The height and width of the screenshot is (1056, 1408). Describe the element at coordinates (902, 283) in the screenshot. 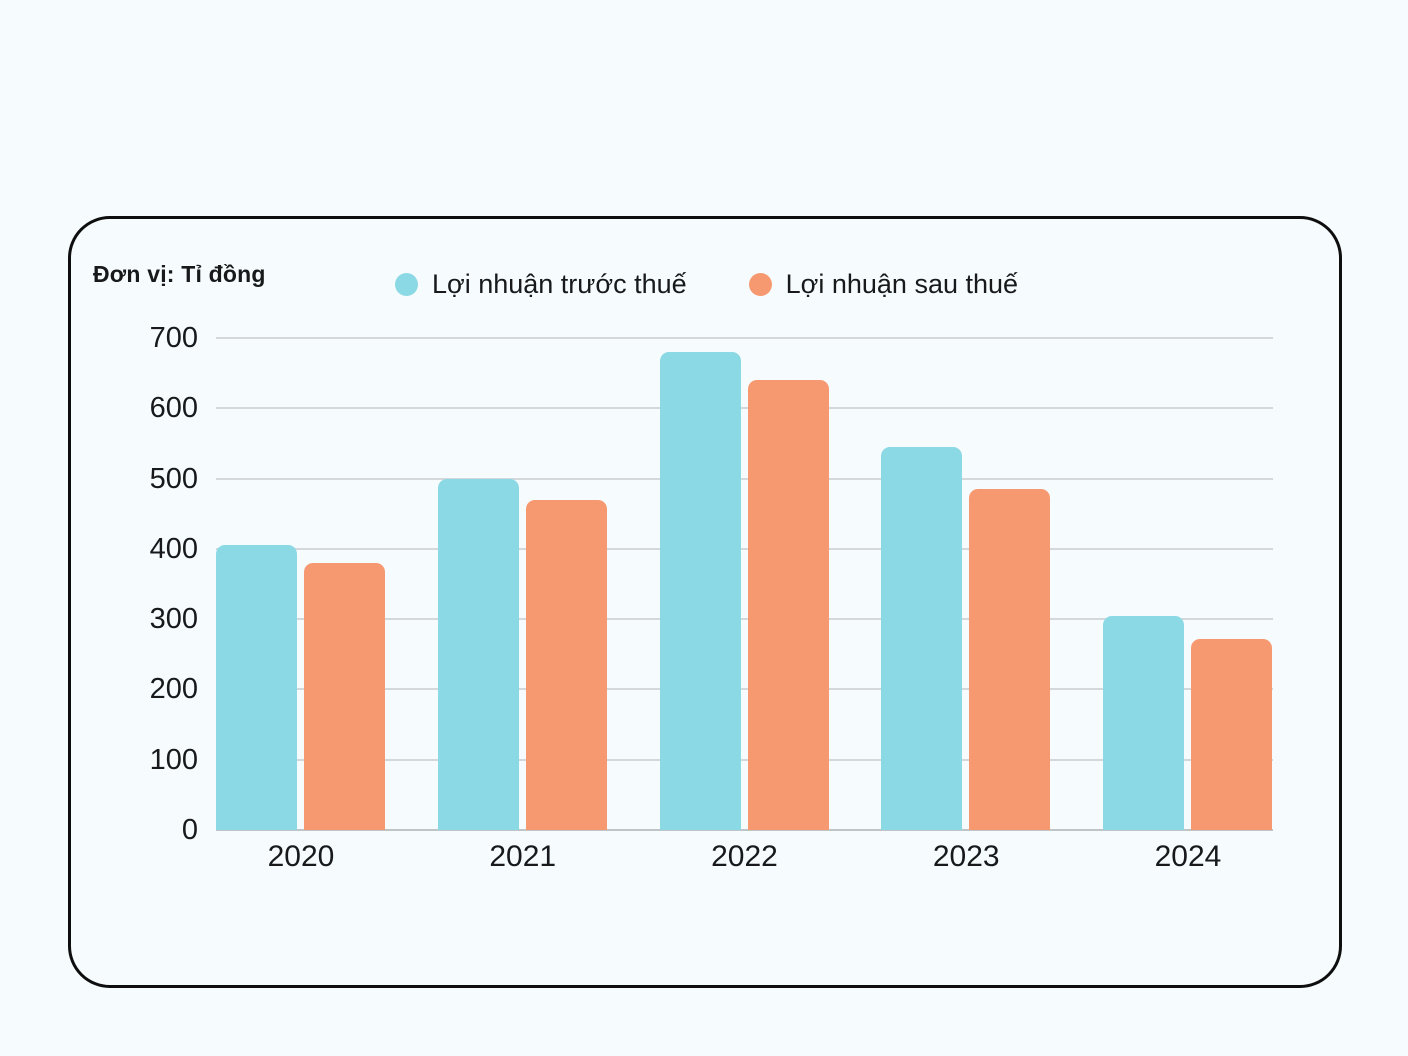

I see `legend-label-after-tax: Lợi nhuận sau thuế` at that location.